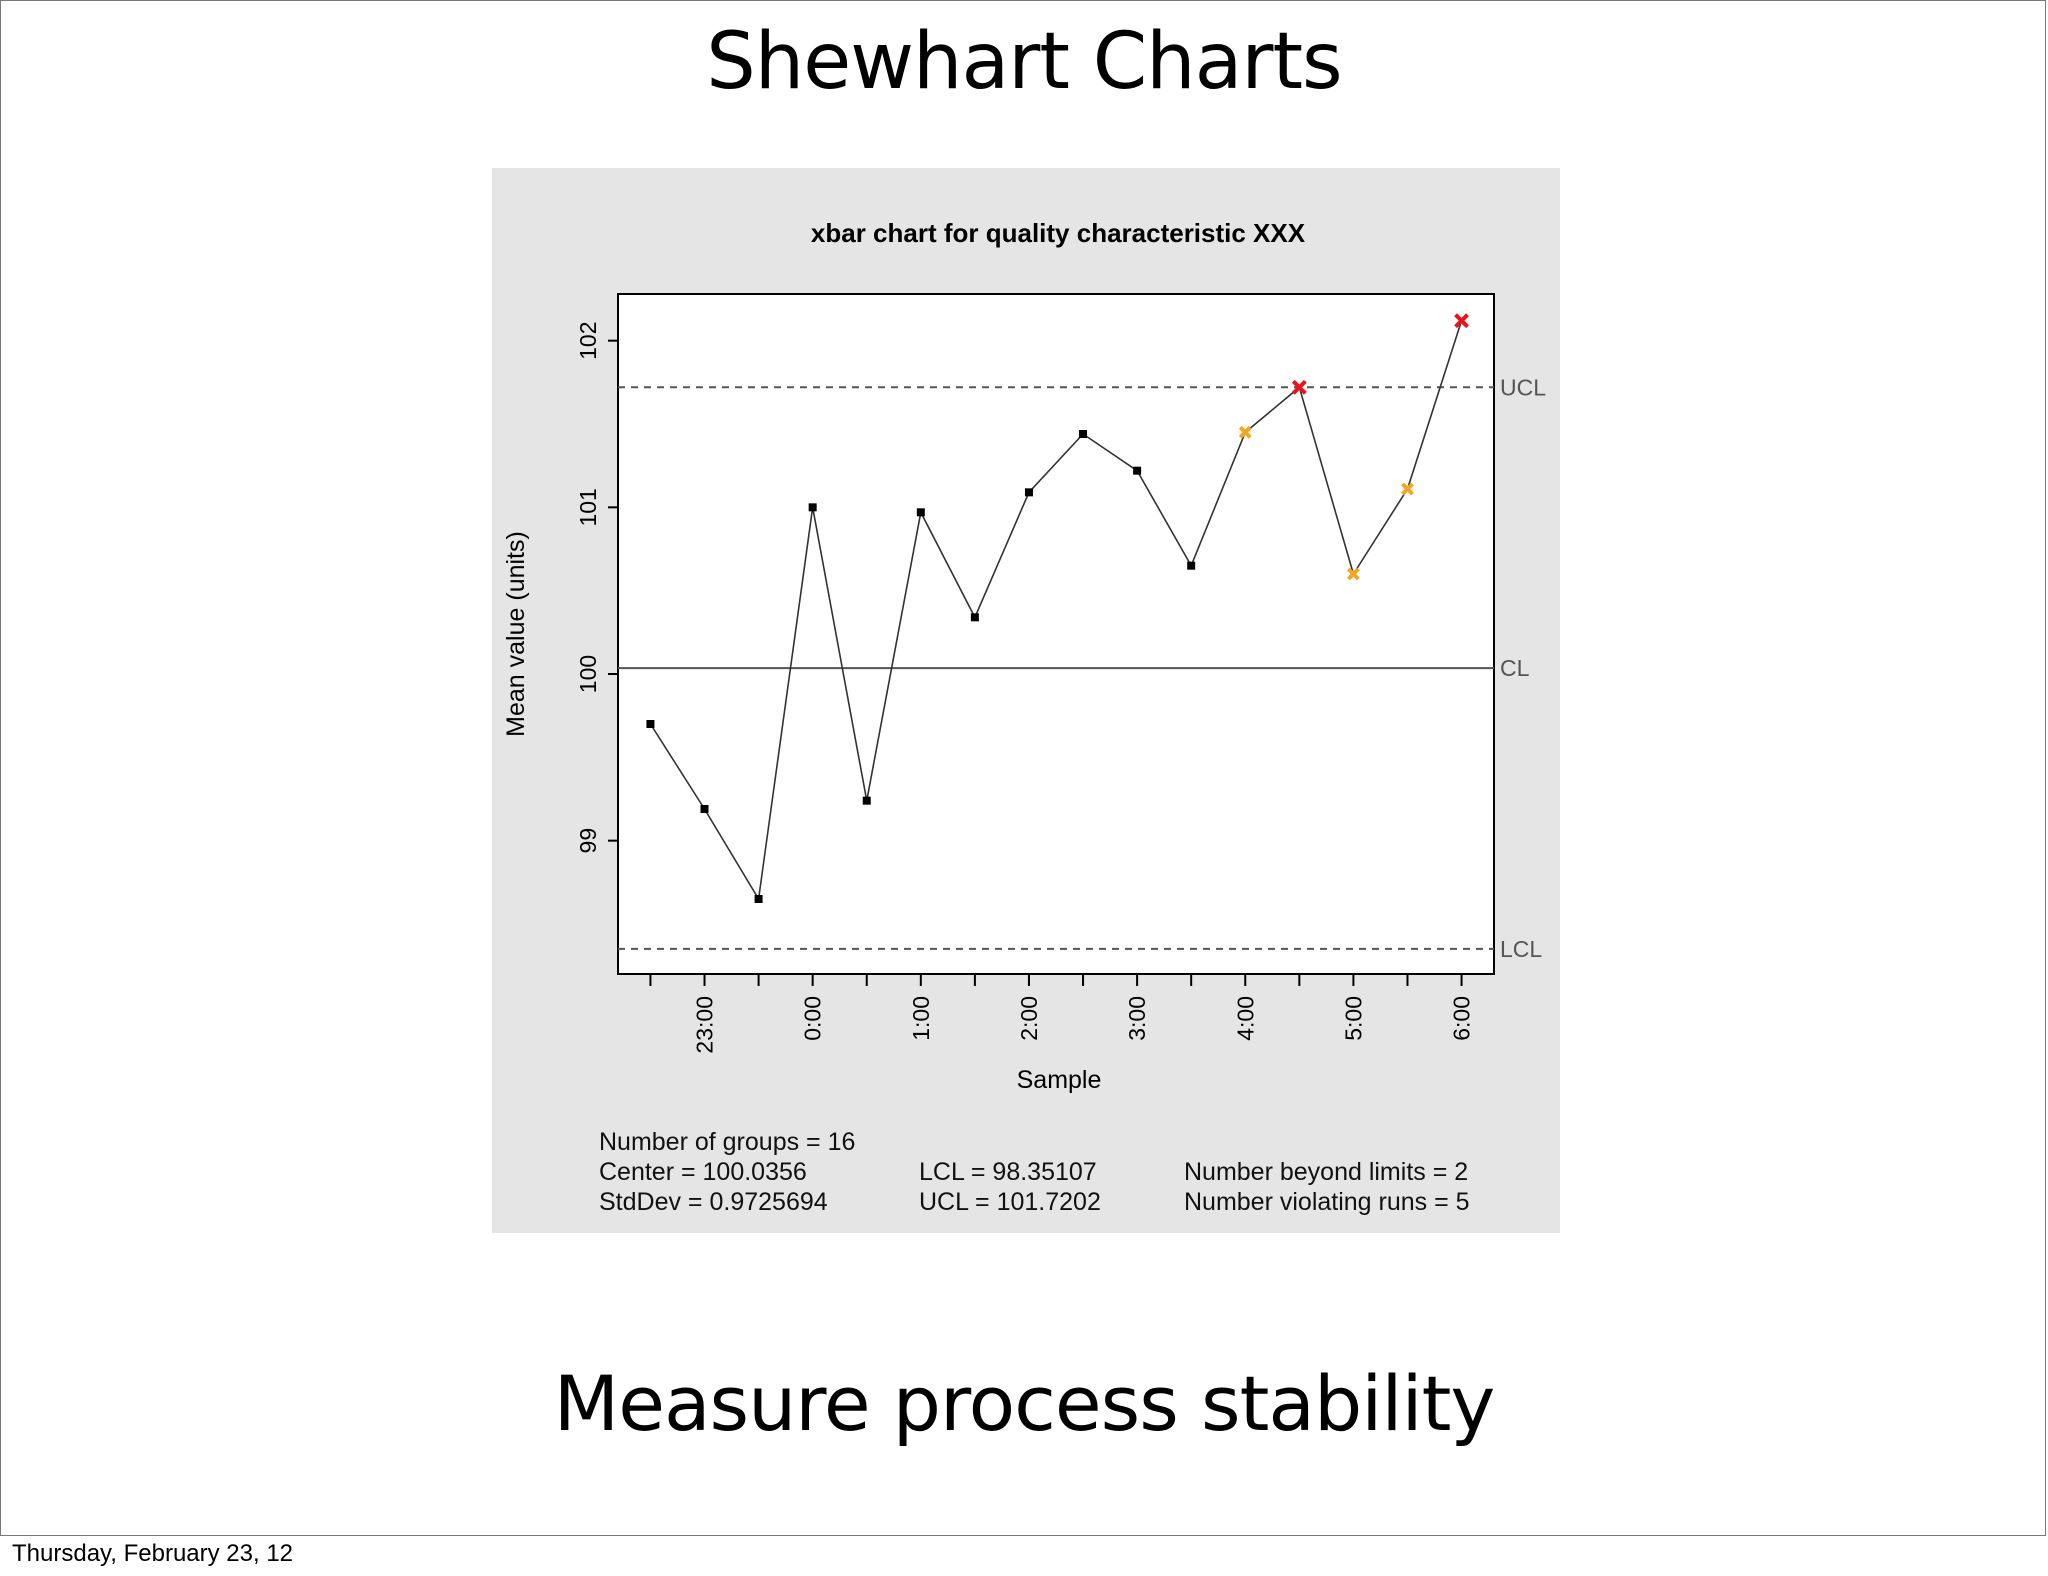 This screenshot has height=1576, width=2048. I want to click on x-tick-label: 6:00, so click(1462, 1018).